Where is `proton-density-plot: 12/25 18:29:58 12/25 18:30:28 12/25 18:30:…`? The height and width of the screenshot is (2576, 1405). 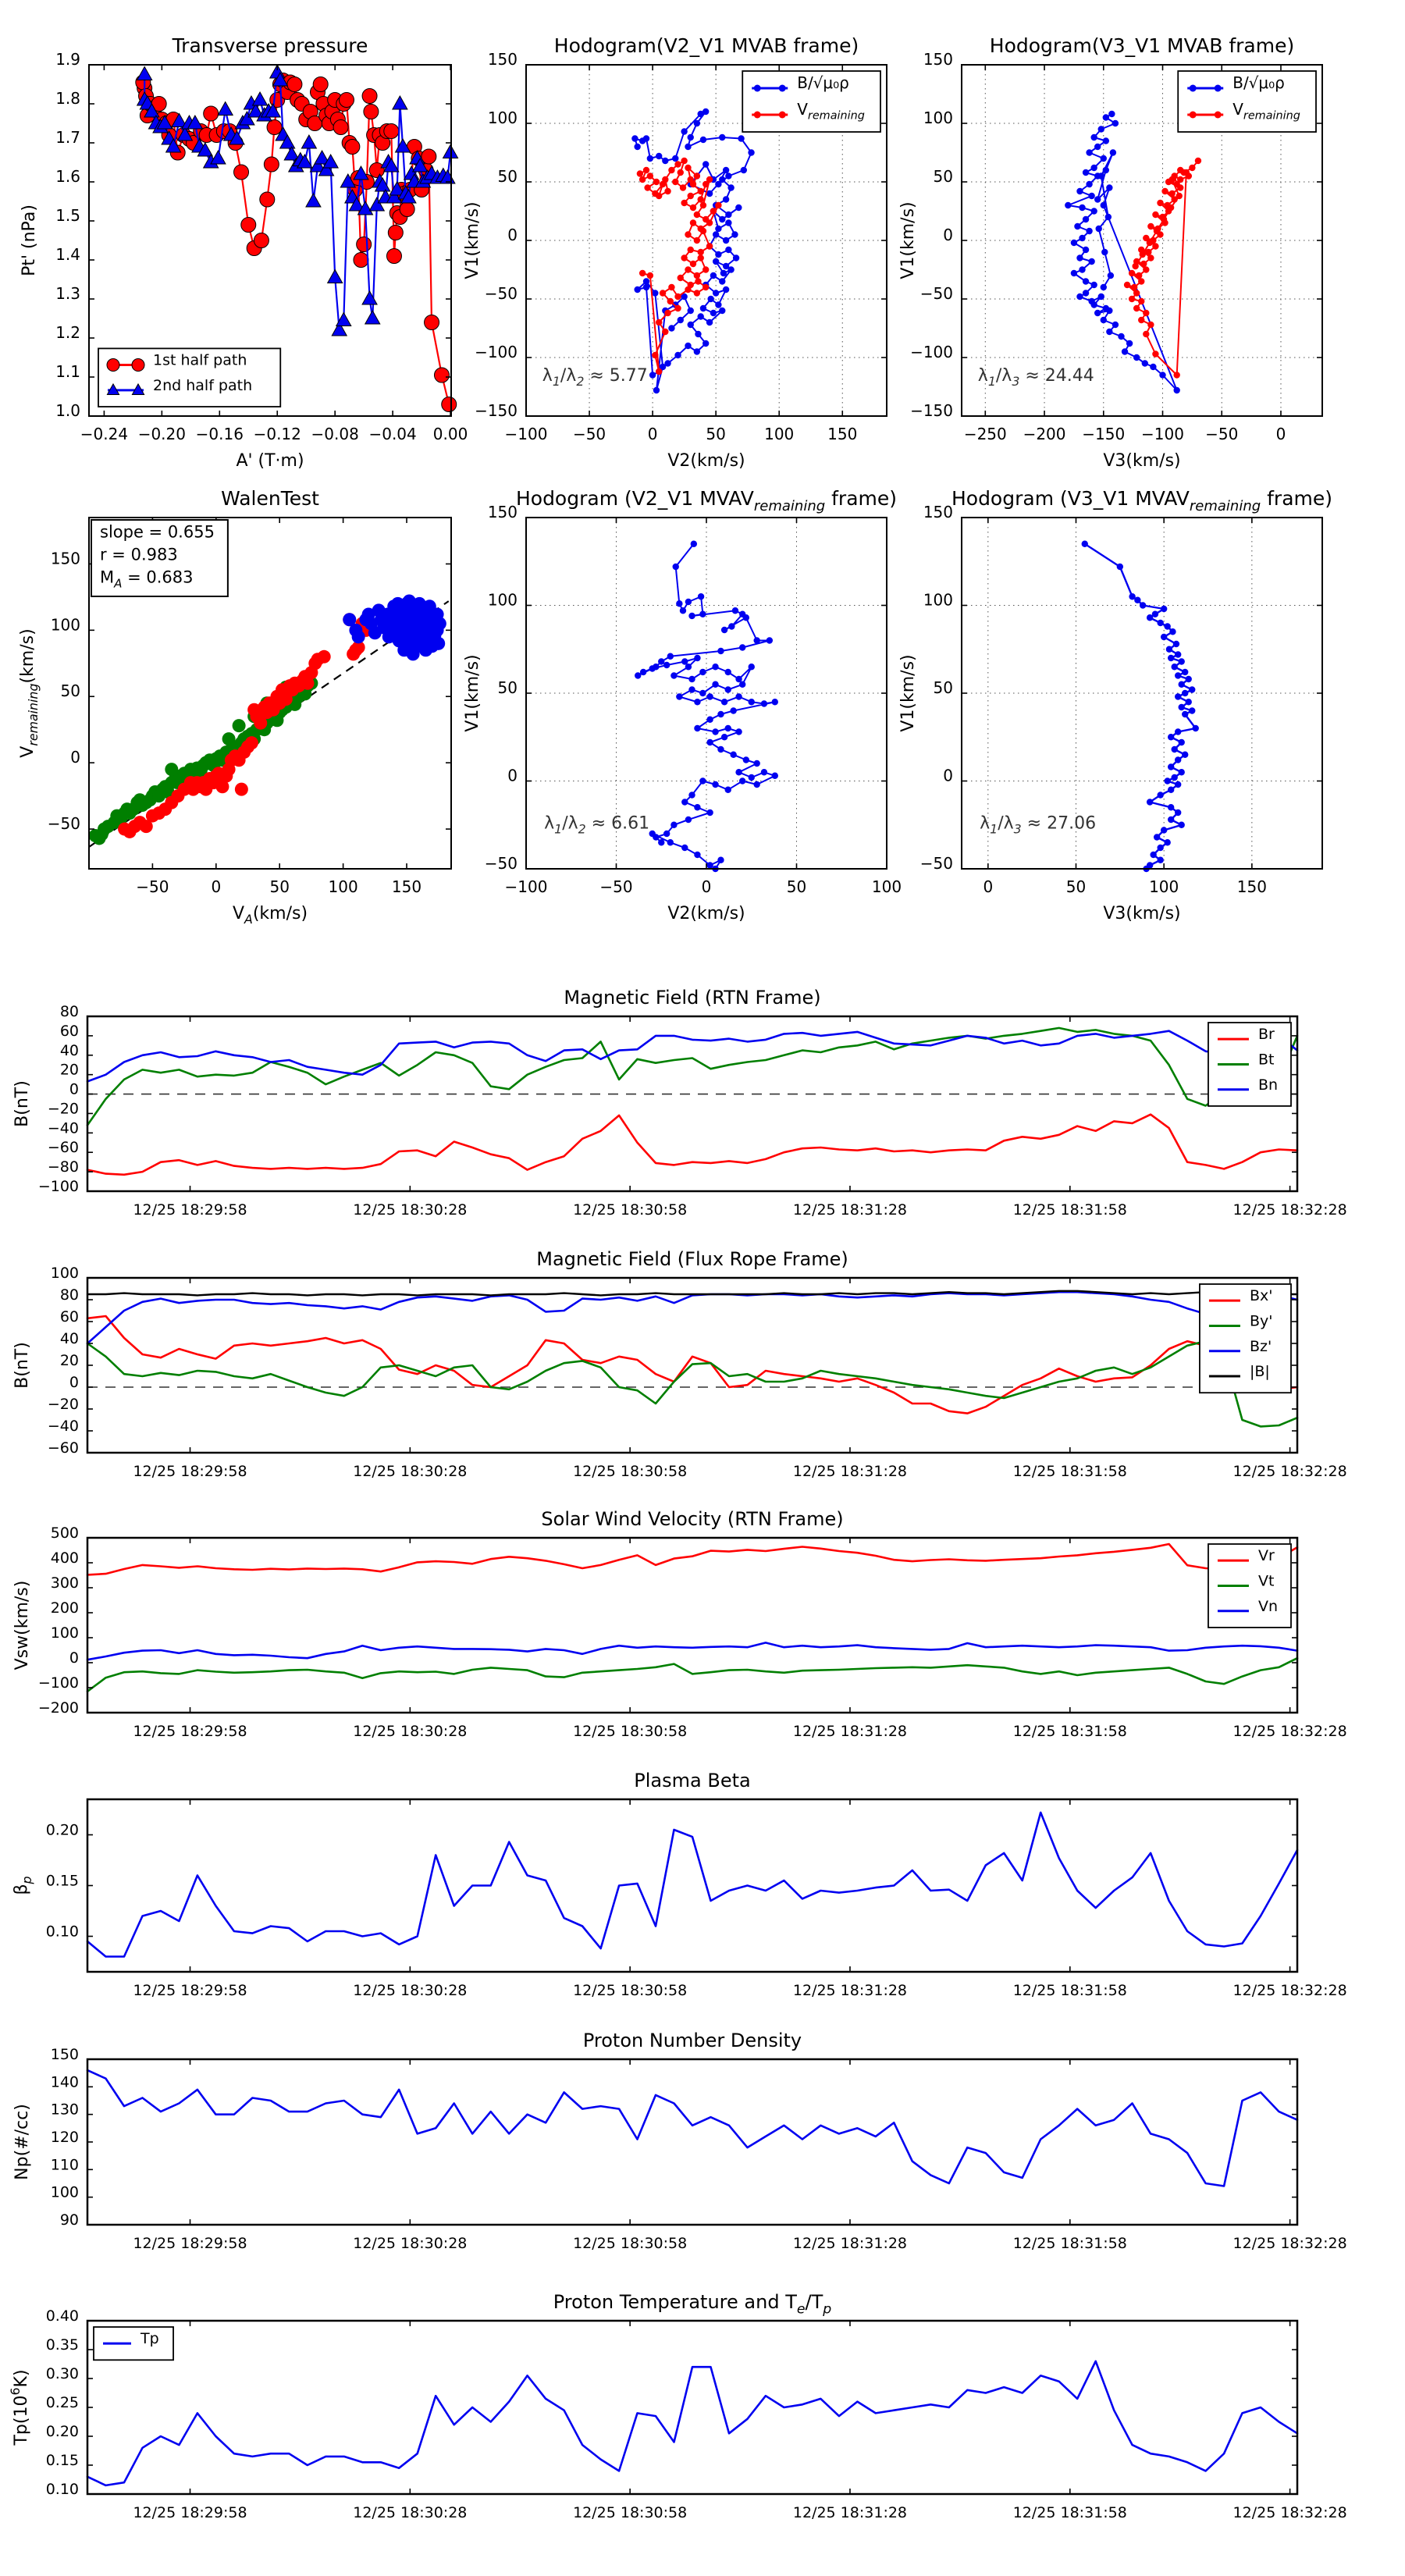
proton-density-plot: 12/25 18:29:58 12/25 18:30:28 12/25 18:30:… is located at coordinates (680, 2141).